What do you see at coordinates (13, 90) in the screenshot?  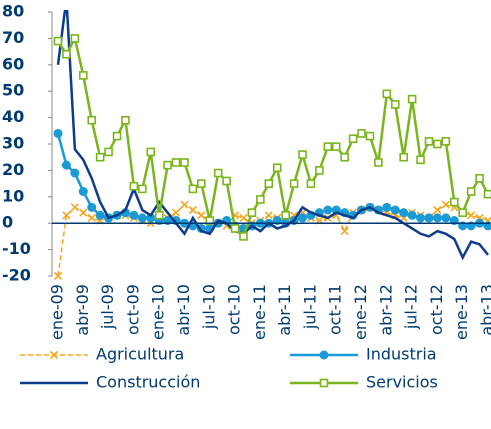 I see `y-tick-label: 50` at bounding box center [13, 90].